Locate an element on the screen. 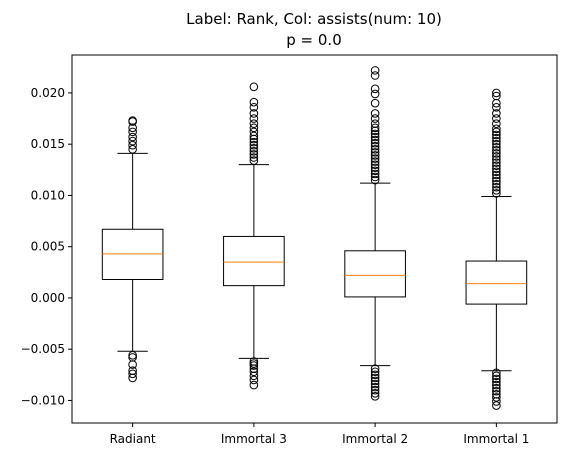  y-tick-label: −0.010 is located at coordinates (43, 400).